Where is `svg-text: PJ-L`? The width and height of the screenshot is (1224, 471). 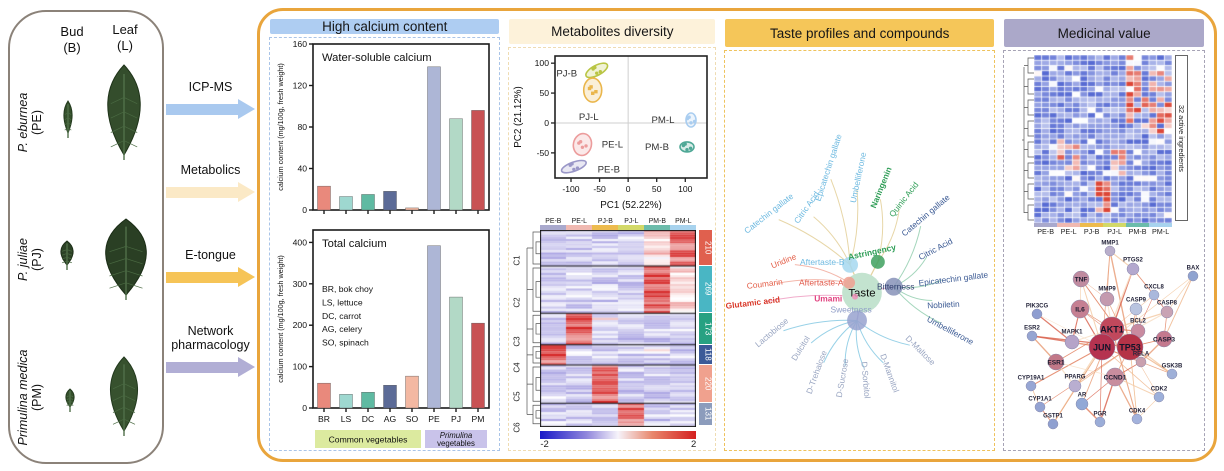
svg-text: PJ-L is located at coordinates (589, 117).